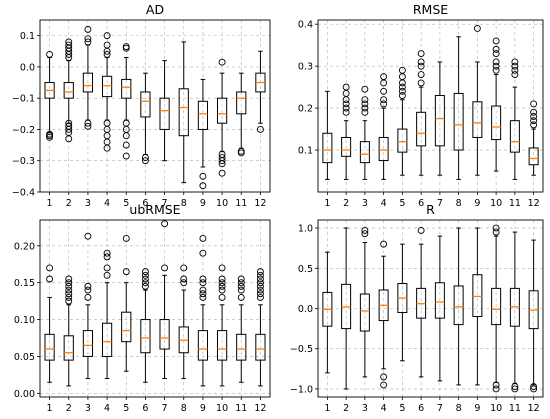 This screenshot has height=419, width=550. Describe the element at coordinates (27, 36) in the screenshot. I see `y-tick-label: 0.1` at that location.